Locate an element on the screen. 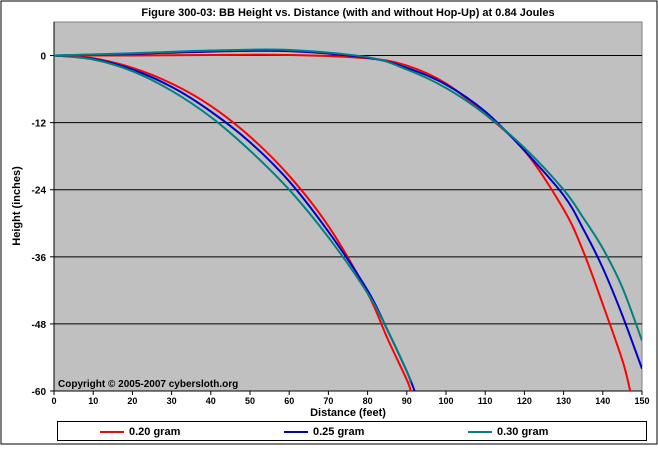 This screenshot has width=658, height=450. legend-swatch-teal is located at coordinates (480, 432).